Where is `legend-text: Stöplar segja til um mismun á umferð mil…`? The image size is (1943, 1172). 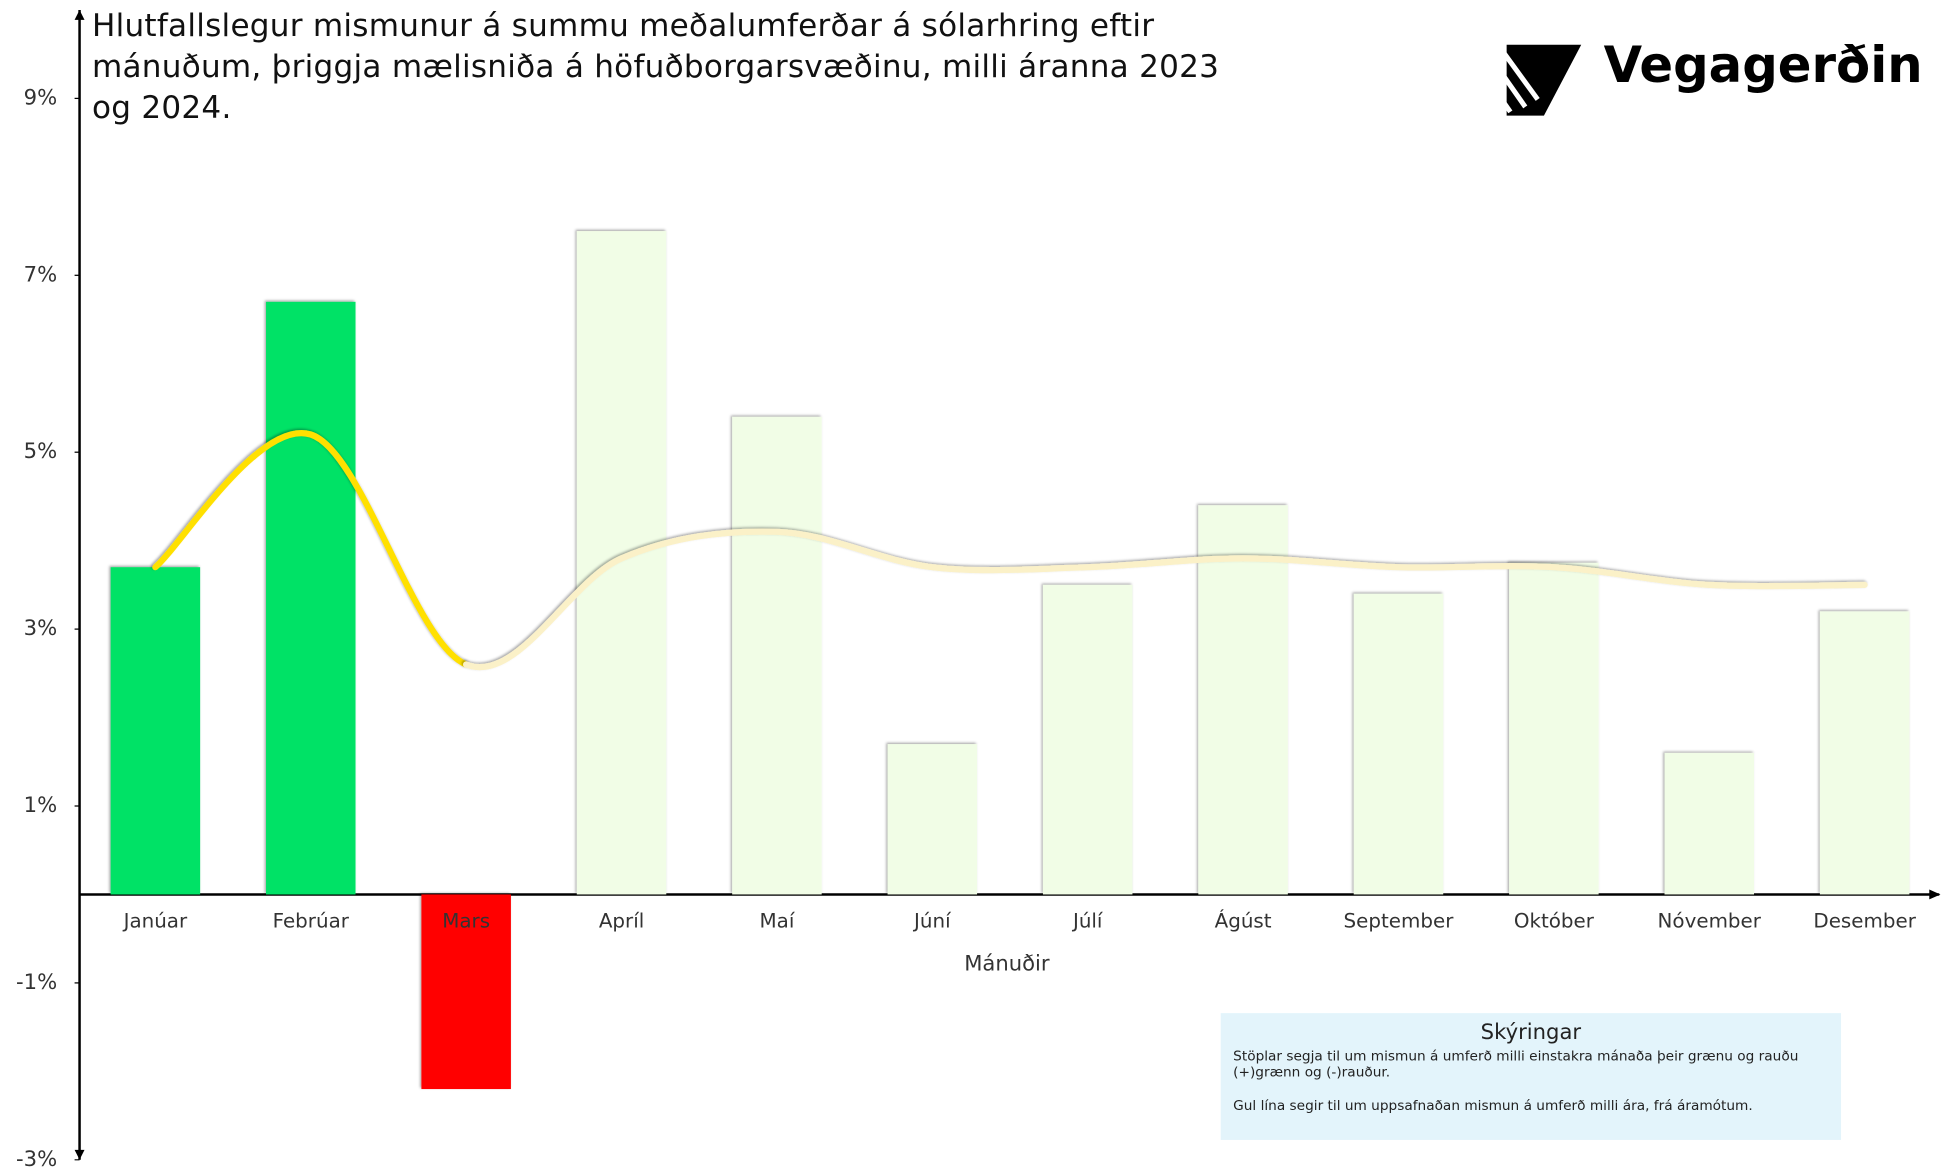 legend-text: Stöplar segja til um mismun á umferð mil… is located at coordinates (1516, 1064).